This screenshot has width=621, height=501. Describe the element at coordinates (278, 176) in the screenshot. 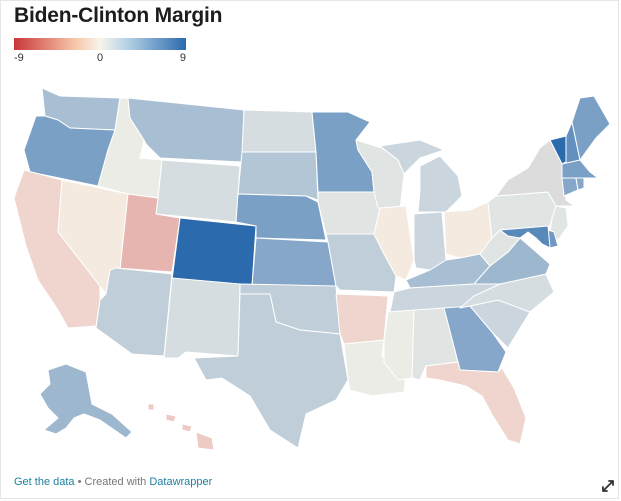

I see `state-sd` at that location.